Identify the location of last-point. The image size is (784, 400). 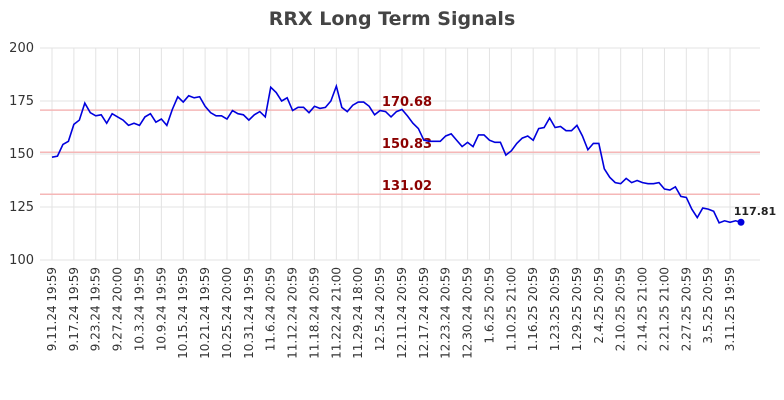
(741, 222).